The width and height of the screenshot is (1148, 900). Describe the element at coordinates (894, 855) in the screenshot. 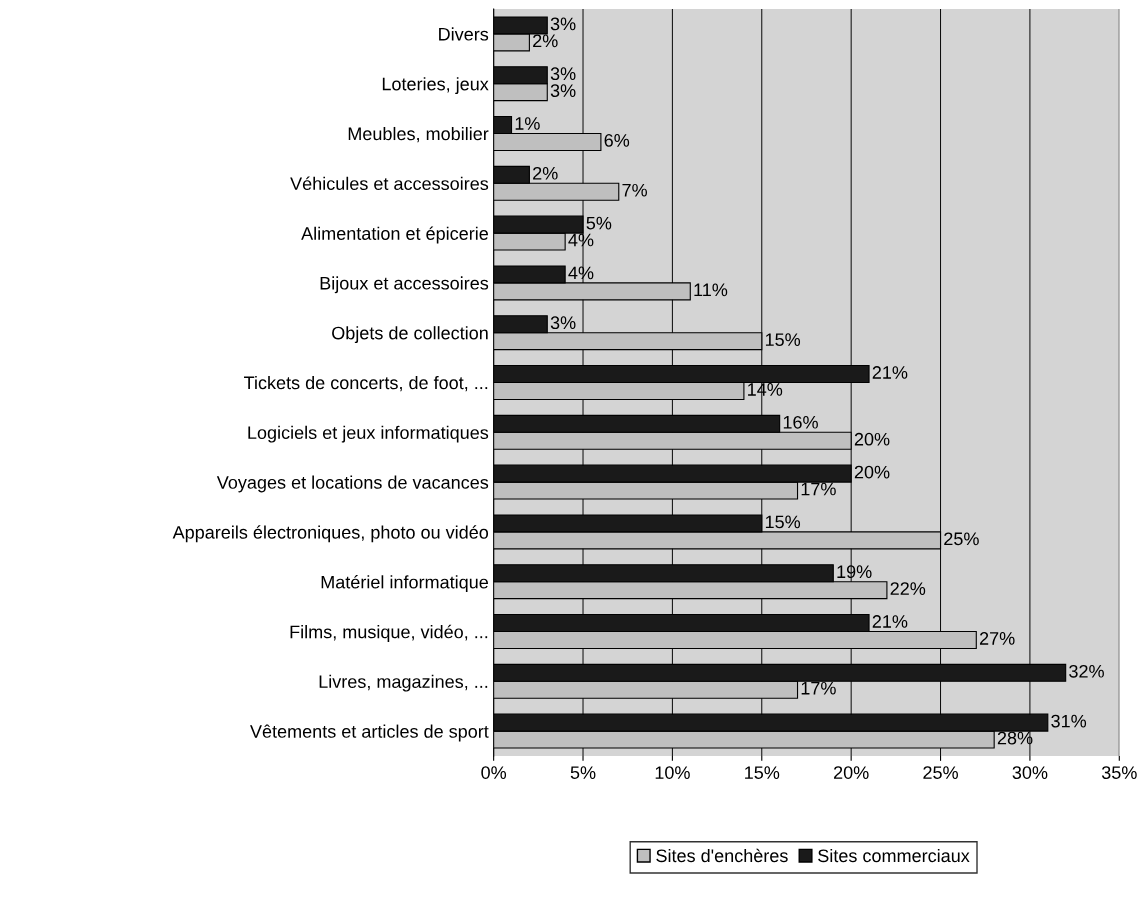

I see `legend-label: Sites commerciaux` at that location.